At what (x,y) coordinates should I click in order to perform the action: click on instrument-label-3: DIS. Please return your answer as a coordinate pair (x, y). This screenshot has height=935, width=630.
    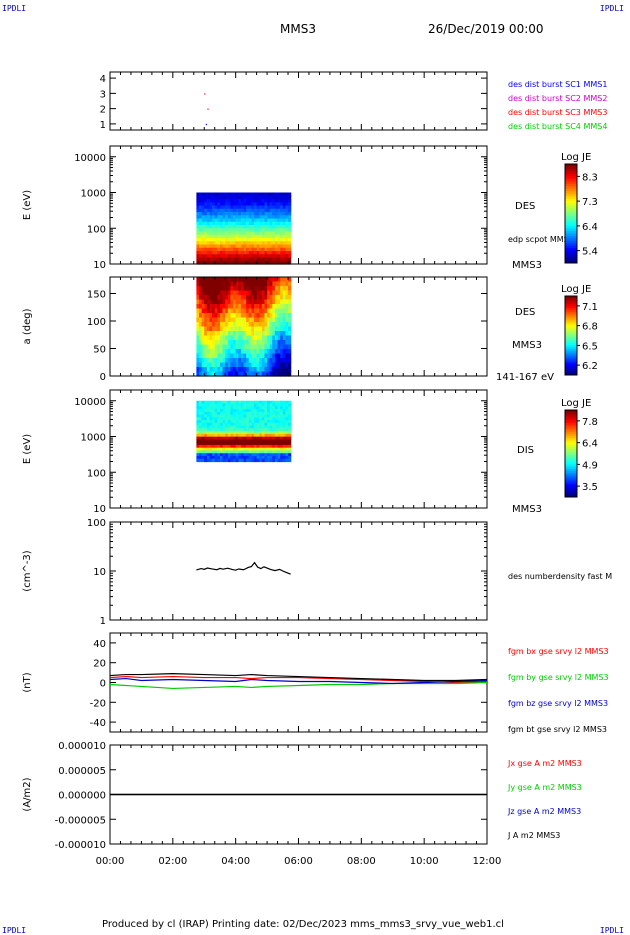
    Looking at the image, I should click on (525, 450).